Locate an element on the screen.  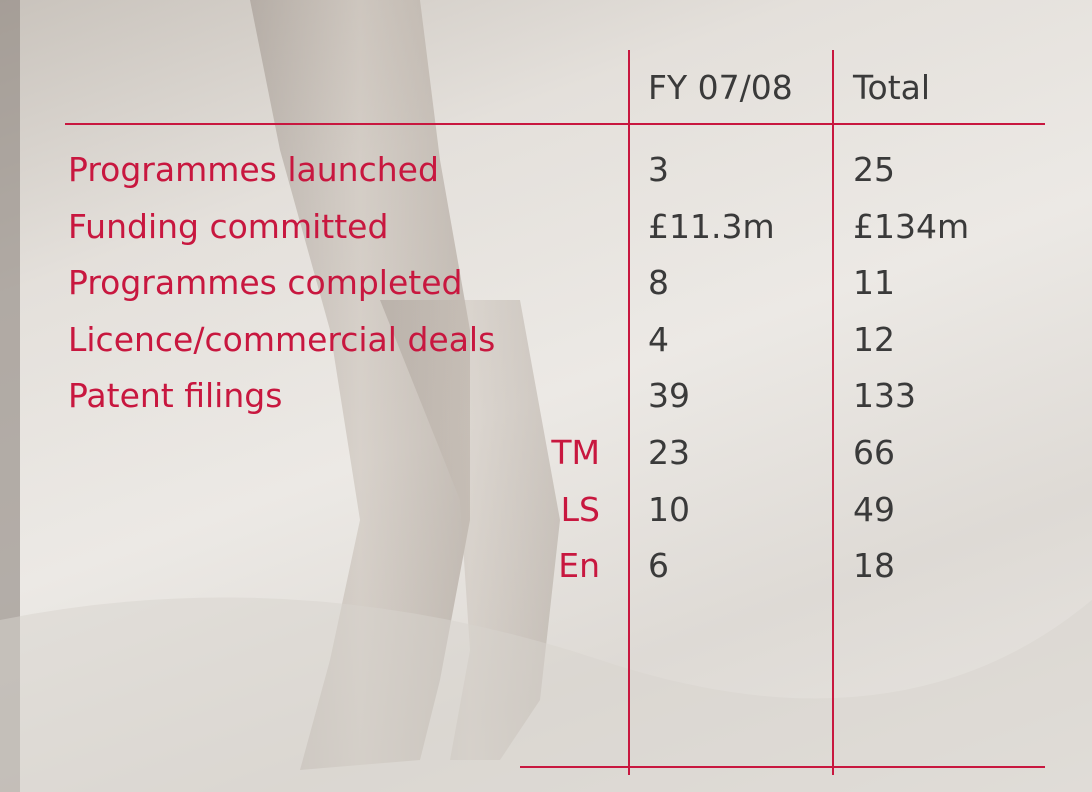
cell: 4 is located at coordinates (658, 339).